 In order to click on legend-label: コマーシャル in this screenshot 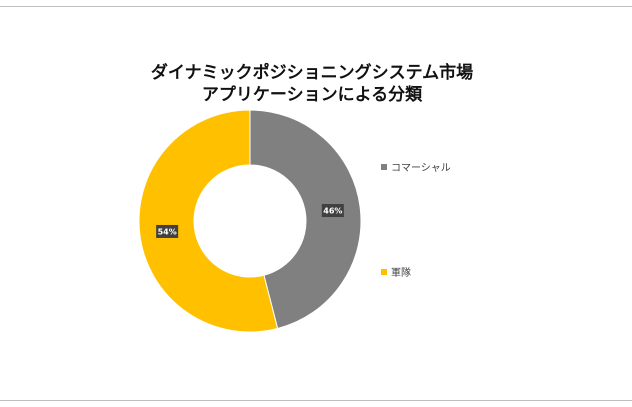, I will do `click(421, 168)`.